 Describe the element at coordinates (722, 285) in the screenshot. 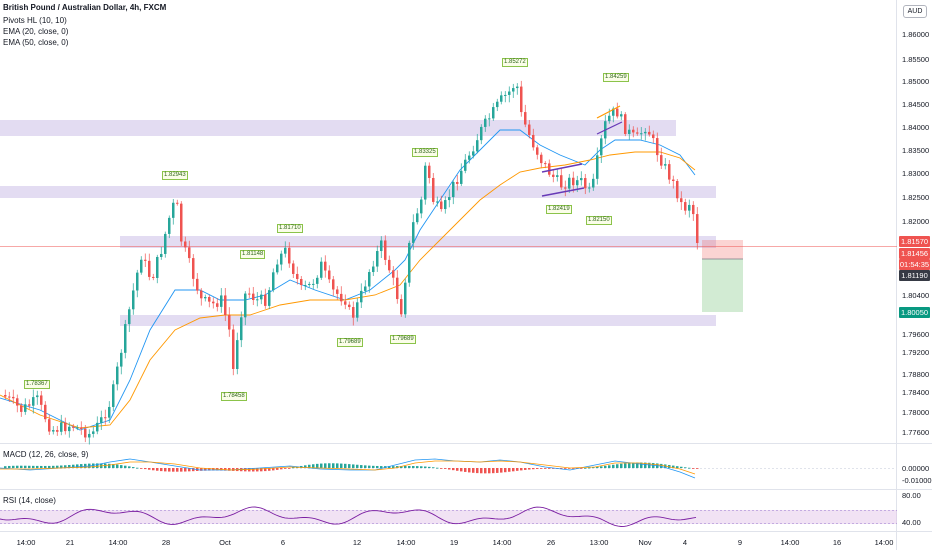

I see `take-profit-area` at that location.